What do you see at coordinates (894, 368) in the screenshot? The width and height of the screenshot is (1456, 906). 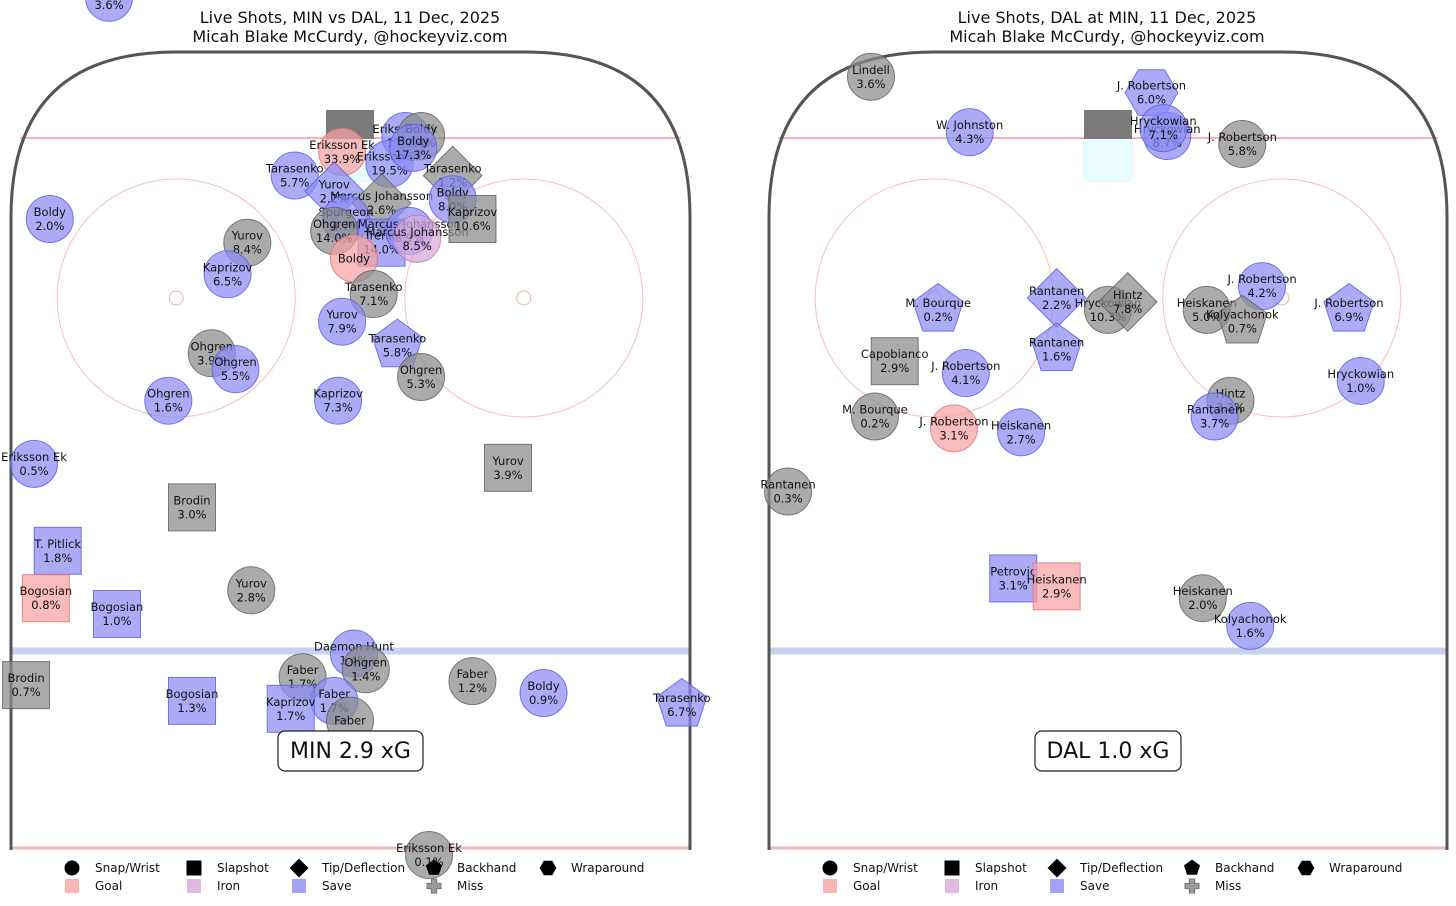 I see `shot-xg-label: 2.9%` at bounding box center [894, 368].